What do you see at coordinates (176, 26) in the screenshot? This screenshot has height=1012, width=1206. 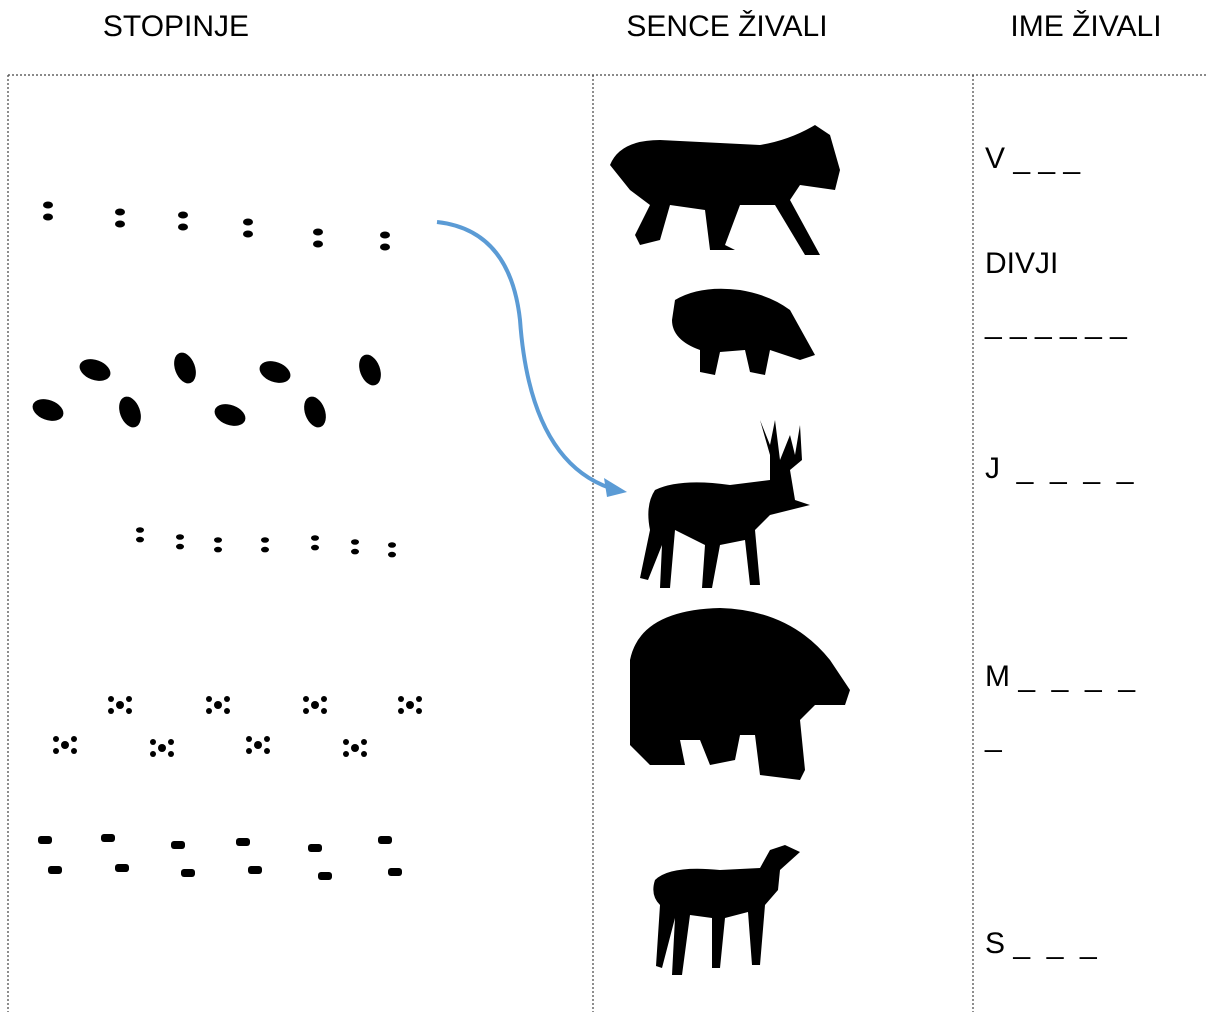 I see `column-header: STOPINJE` at bounding box center [176, 26].